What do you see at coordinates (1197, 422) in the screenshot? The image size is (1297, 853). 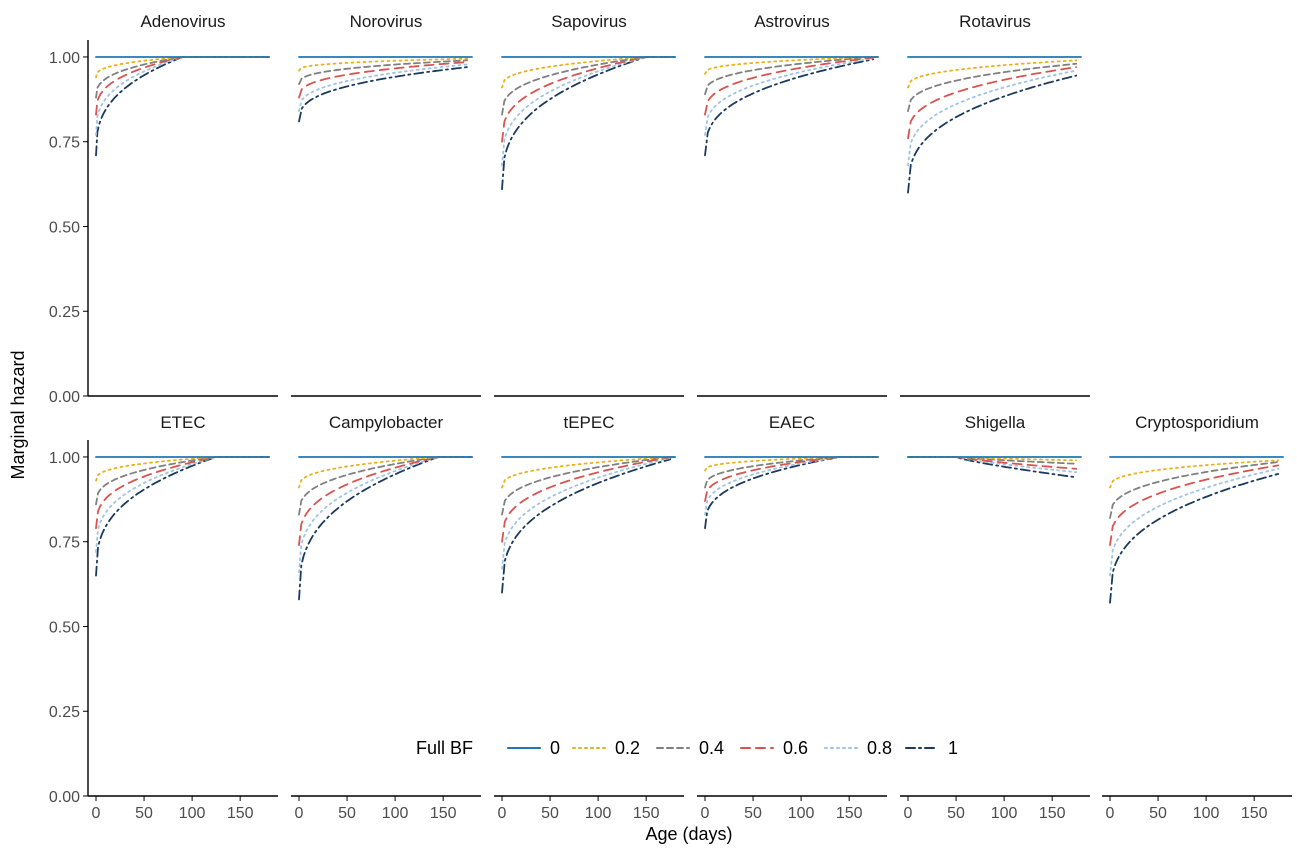 I see `panel-title: Cryptosporidium` at bounding box center [1197, 422].